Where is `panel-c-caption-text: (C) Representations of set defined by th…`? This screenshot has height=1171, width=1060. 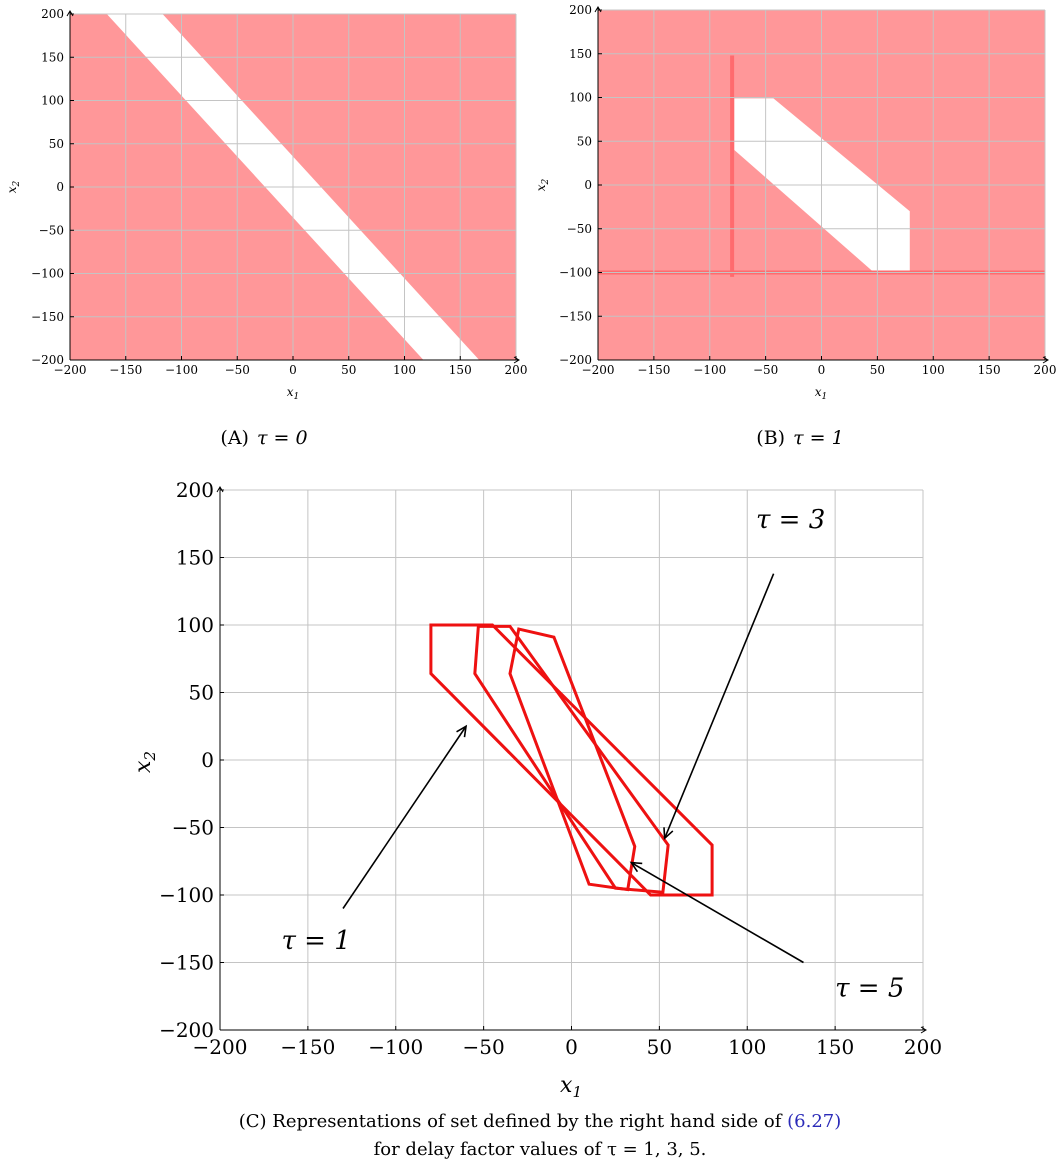
panel-c-caption-text: (C) Representations of set defined by th… is located at coordinates (513, 1121).